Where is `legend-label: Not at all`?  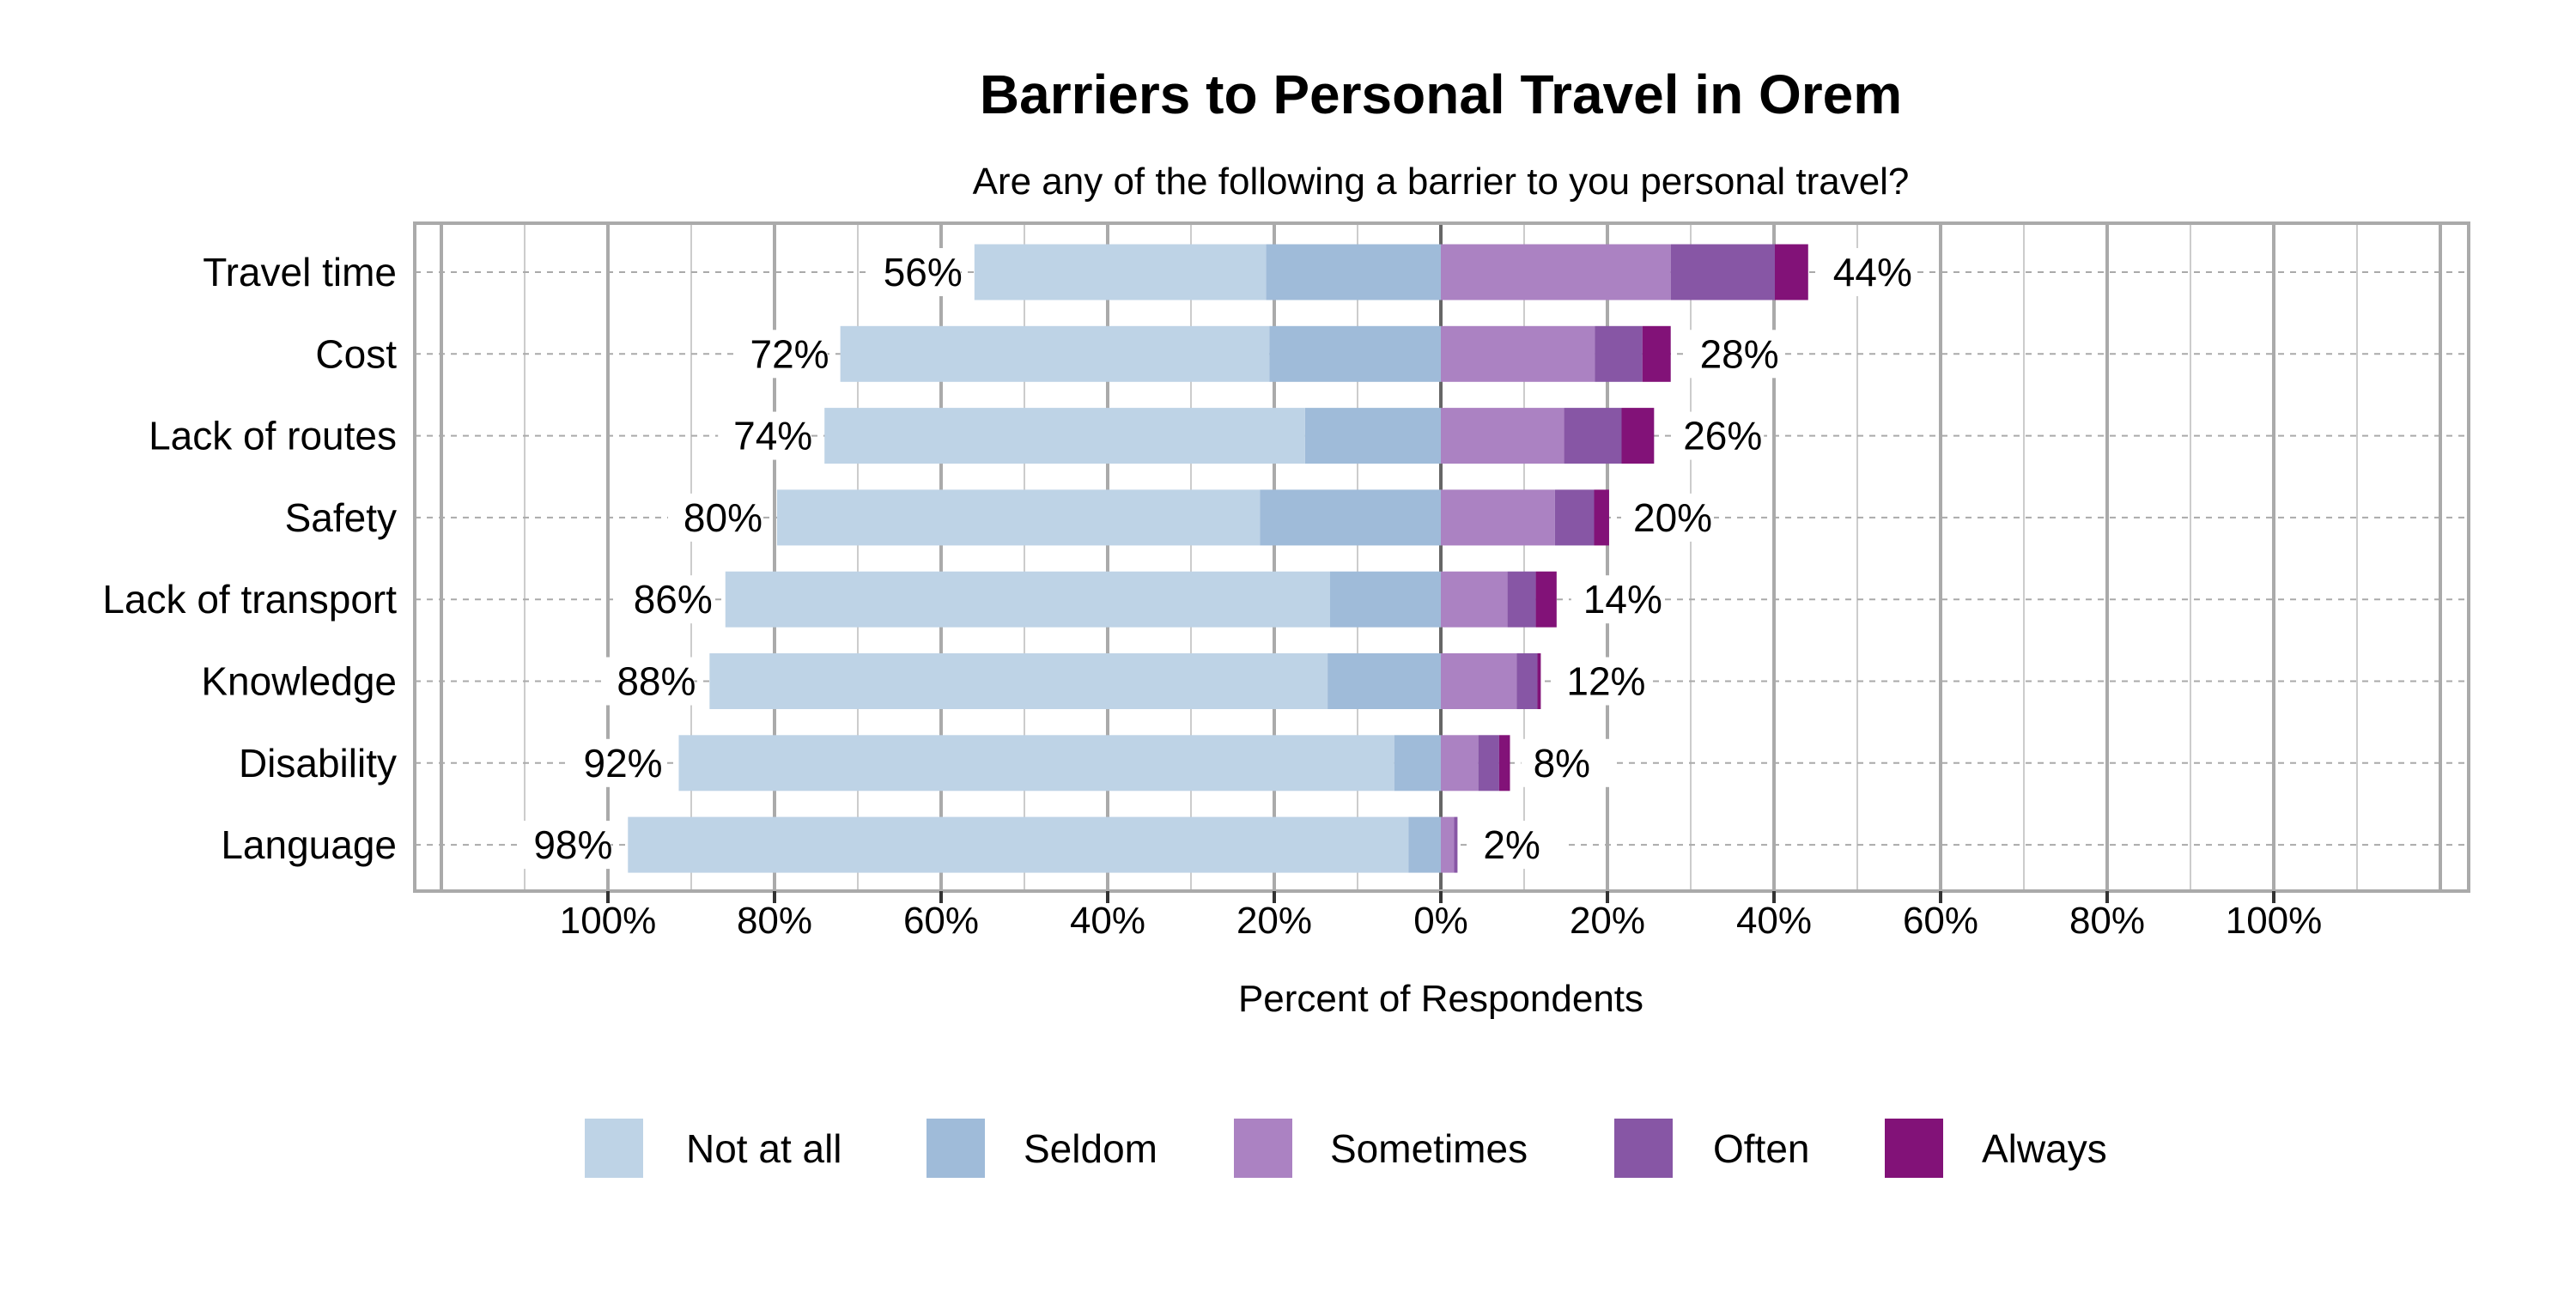
legend-label: Not at all is located at coordinates (764, 1148).